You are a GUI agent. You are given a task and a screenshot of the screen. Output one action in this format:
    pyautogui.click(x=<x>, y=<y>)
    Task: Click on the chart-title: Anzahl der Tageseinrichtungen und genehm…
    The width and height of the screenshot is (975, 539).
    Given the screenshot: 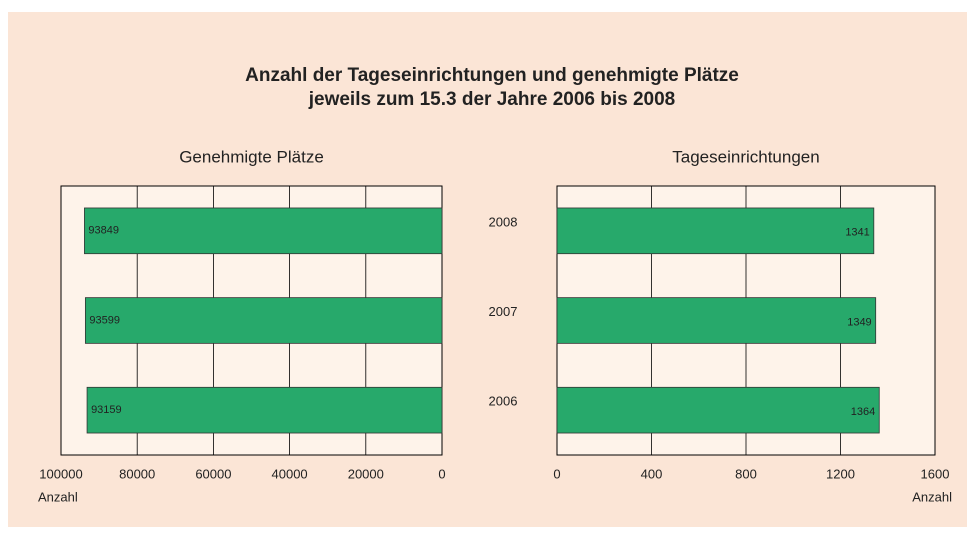 What is the action you would take?
    pyautogui.click(x=492, y=75)
    